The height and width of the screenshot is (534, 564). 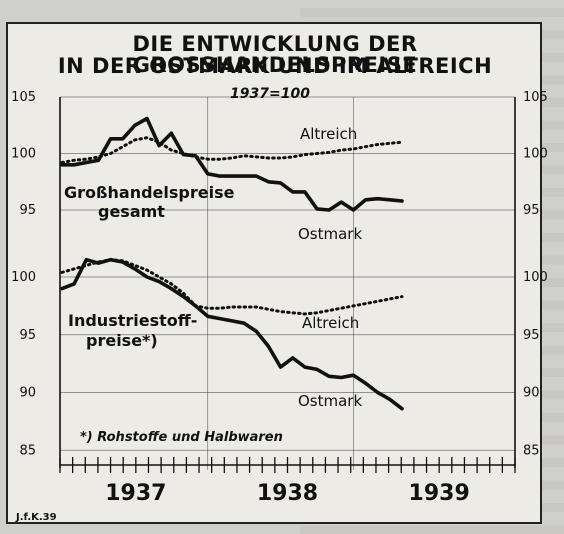 What do you see at coordinates (531, 393) in the screenshot?
I see `y-tick-label-right: 90` at bounding box center [531, 393].